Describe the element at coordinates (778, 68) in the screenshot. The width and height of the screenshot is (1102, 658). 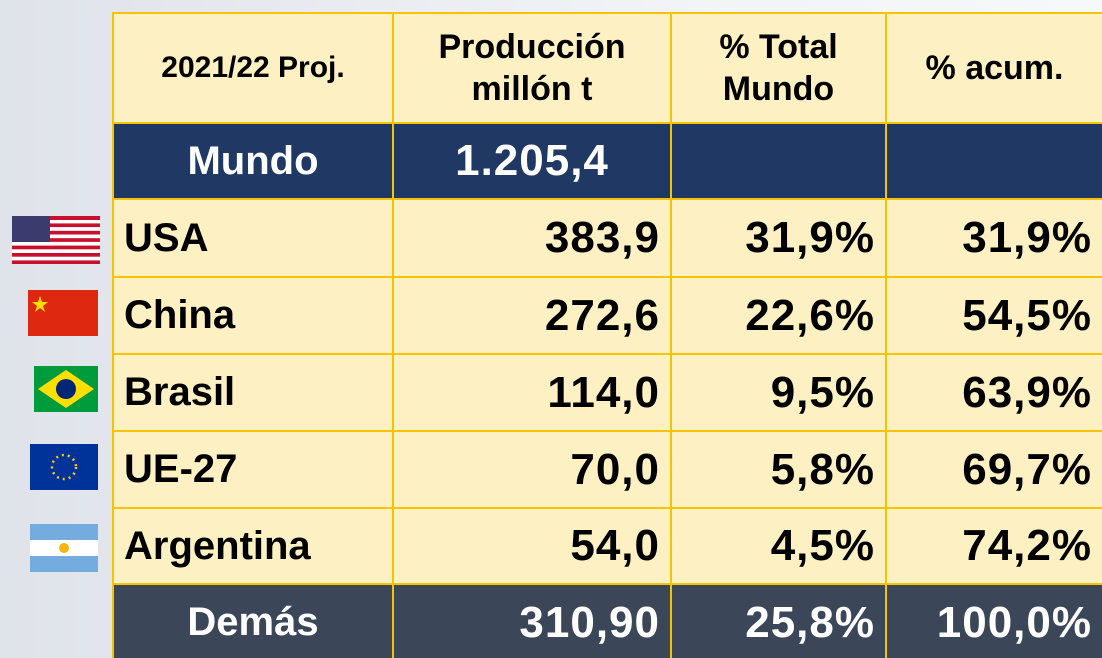
I see `header-cell: % Total Mundo` at that location.